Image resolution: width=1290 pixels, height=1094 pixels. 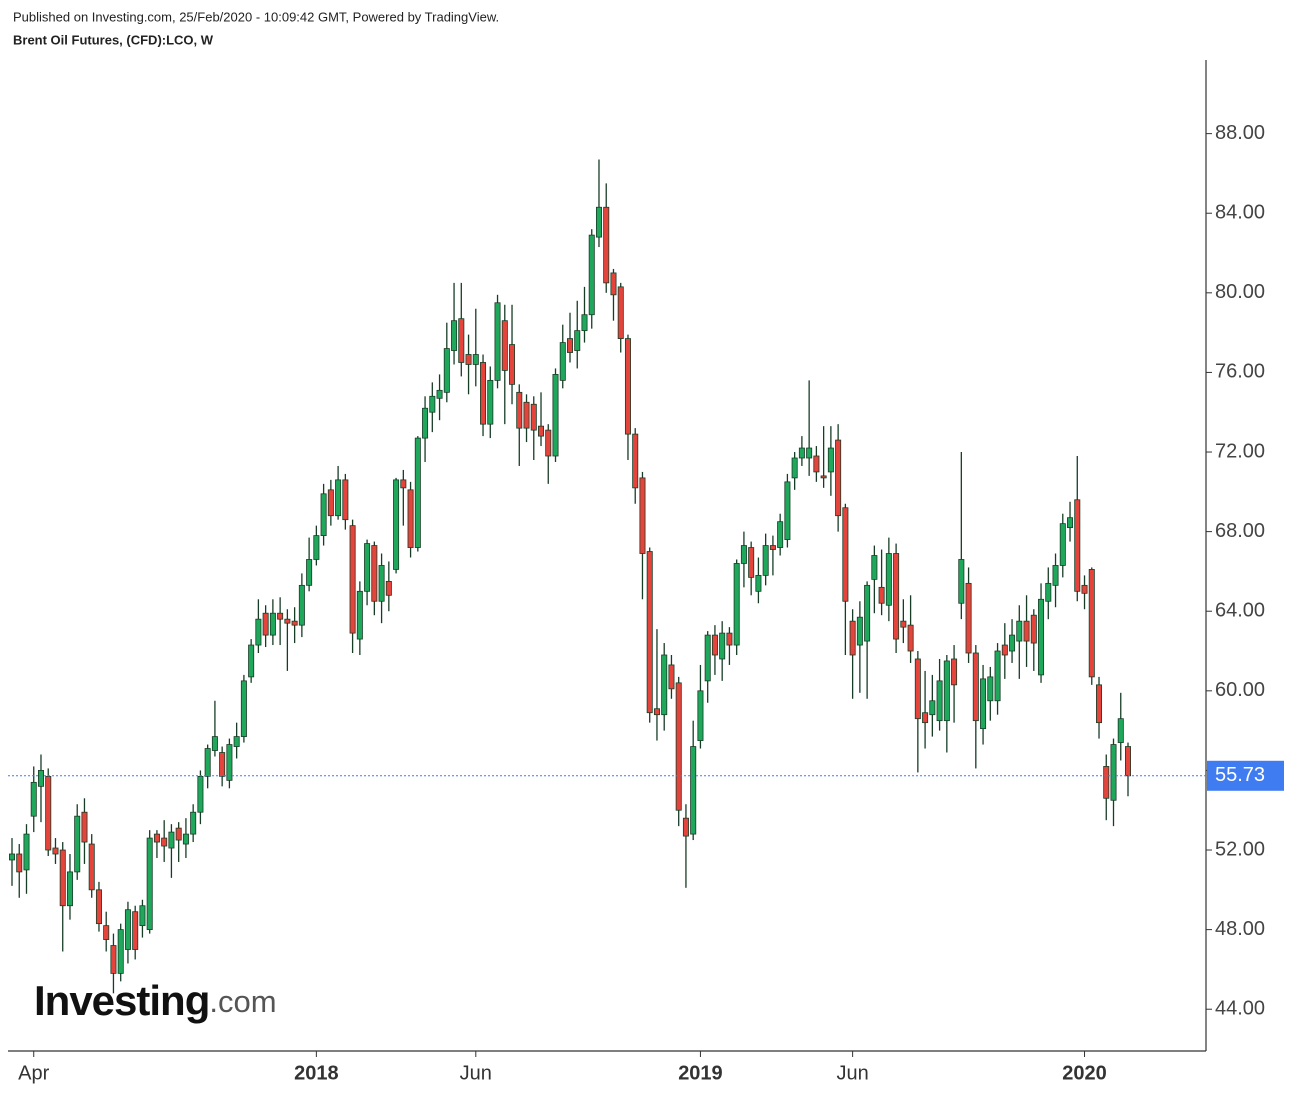 What do you see at coordinates (33, 1073) in the screenshot?
I see `x-tick-label: Apr` at bounding box center [33, 1073].